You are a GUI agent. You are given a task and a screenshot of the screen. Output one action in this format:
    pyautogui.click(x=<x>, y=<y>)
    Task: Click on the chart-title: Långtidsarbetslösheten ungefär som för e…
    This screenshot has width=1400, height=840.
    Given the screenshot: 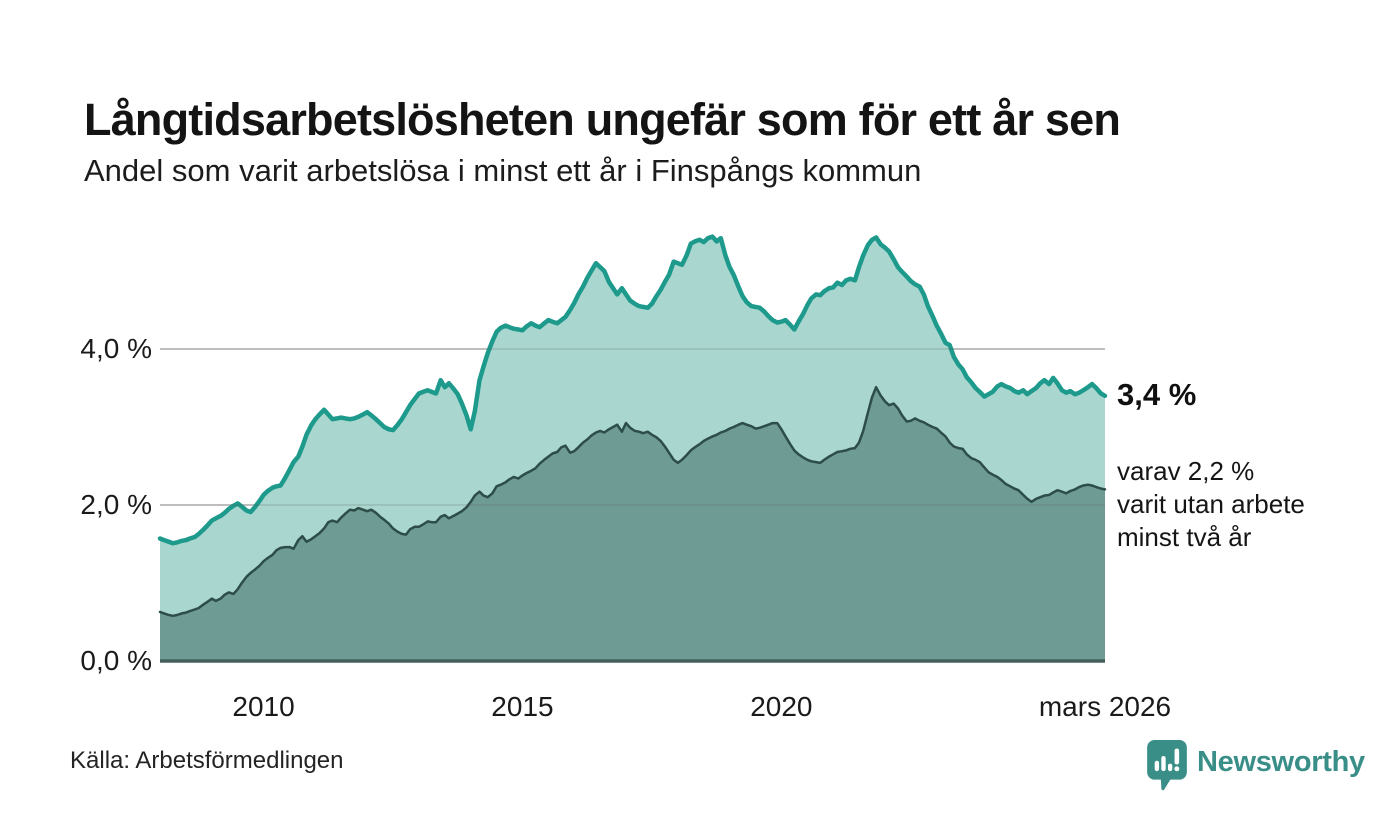 What is the action you would take?
    pyautogui.click(x=602, y=120)
    